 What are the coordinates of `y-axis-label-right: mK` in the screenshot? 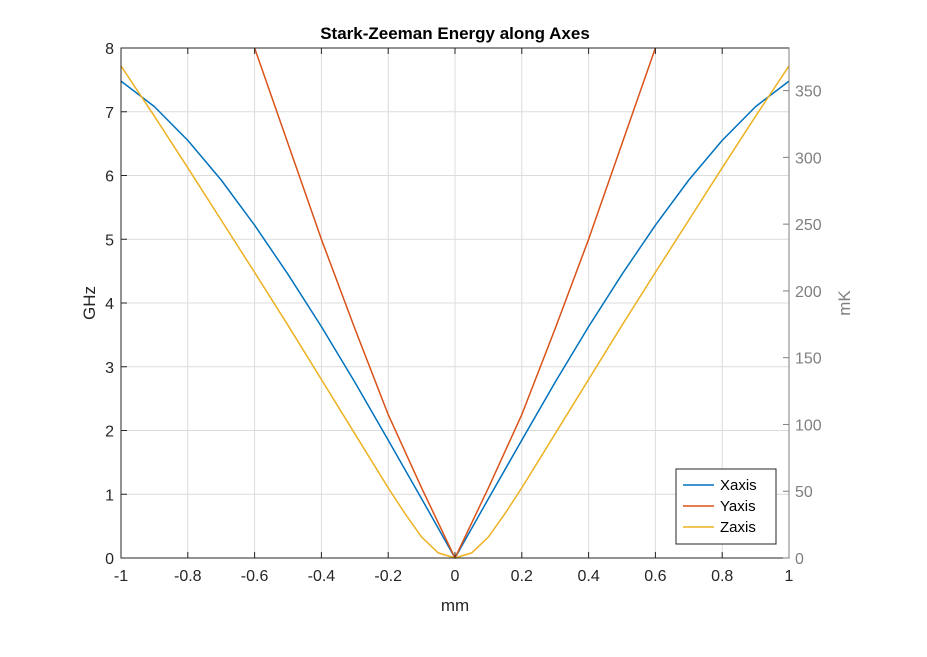 It's located at (844, 303).